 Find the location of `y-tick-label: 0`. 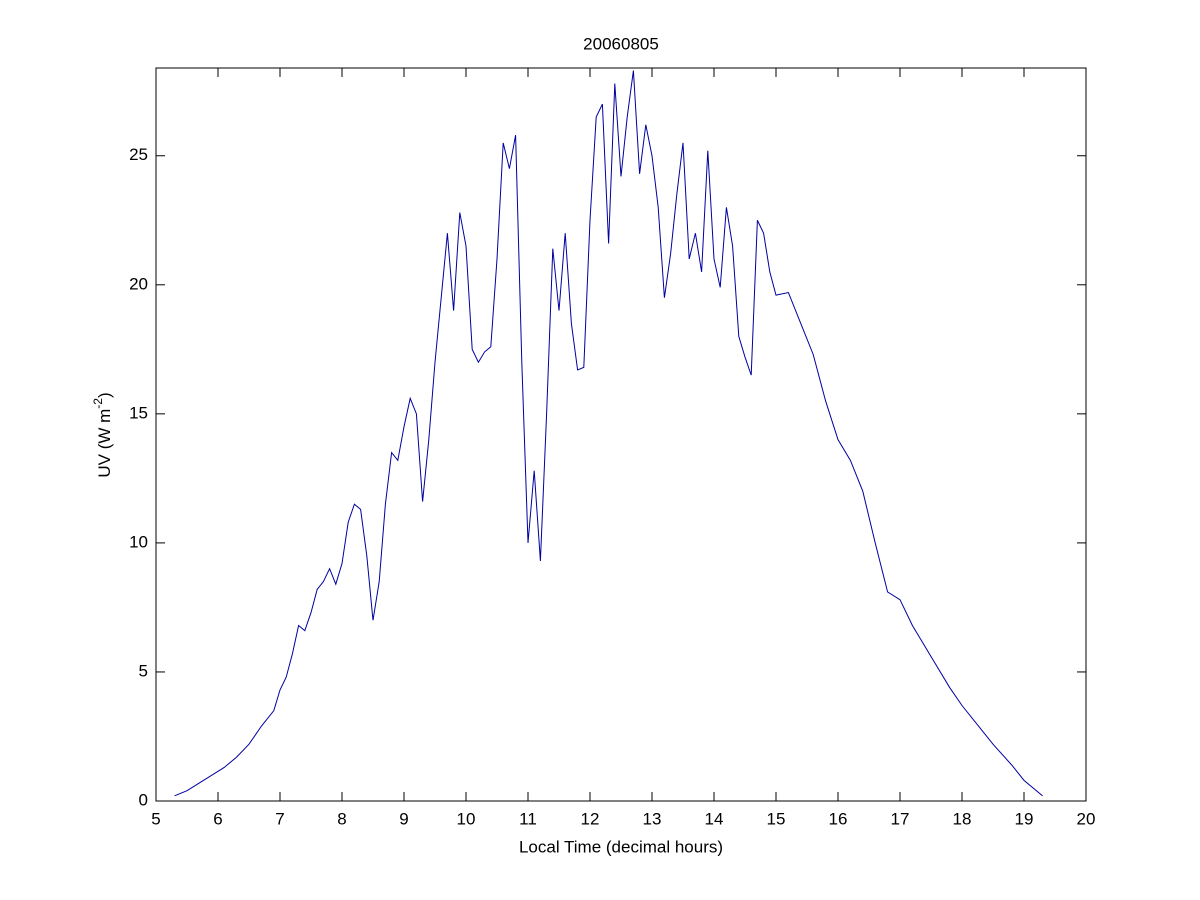

y-tick-label: 0 is located at coordinates (143, 799).